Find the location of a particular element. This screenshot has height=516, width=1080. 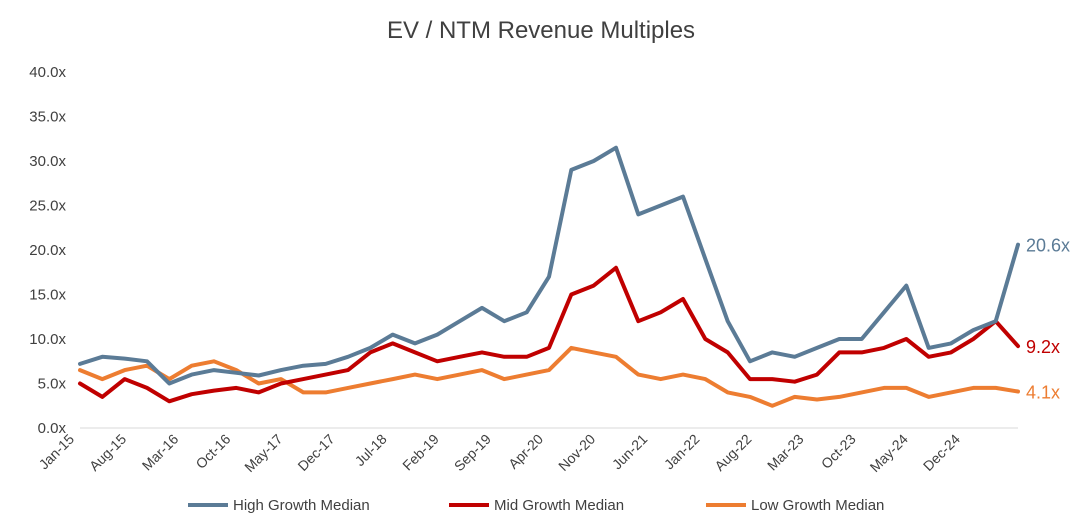

y-tick-label: 30.0x is located at coordinates (47, 161).